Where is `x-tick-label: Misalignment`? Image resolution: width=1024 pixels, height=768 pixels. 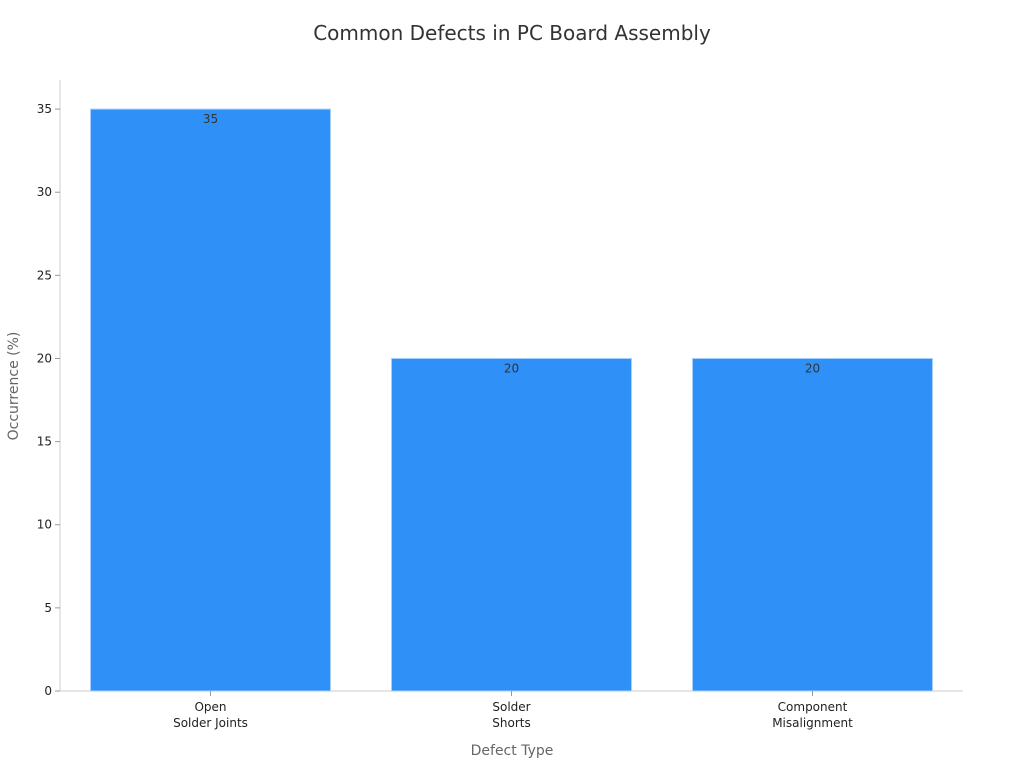
x-tick-label: Misalignment is located at coordinates (812, 723).